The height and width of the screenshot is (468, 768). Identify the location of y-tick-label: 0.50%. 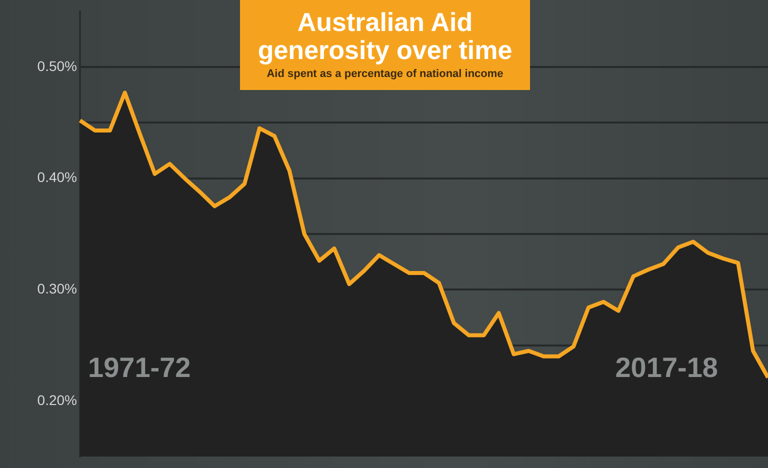
(57, 66).